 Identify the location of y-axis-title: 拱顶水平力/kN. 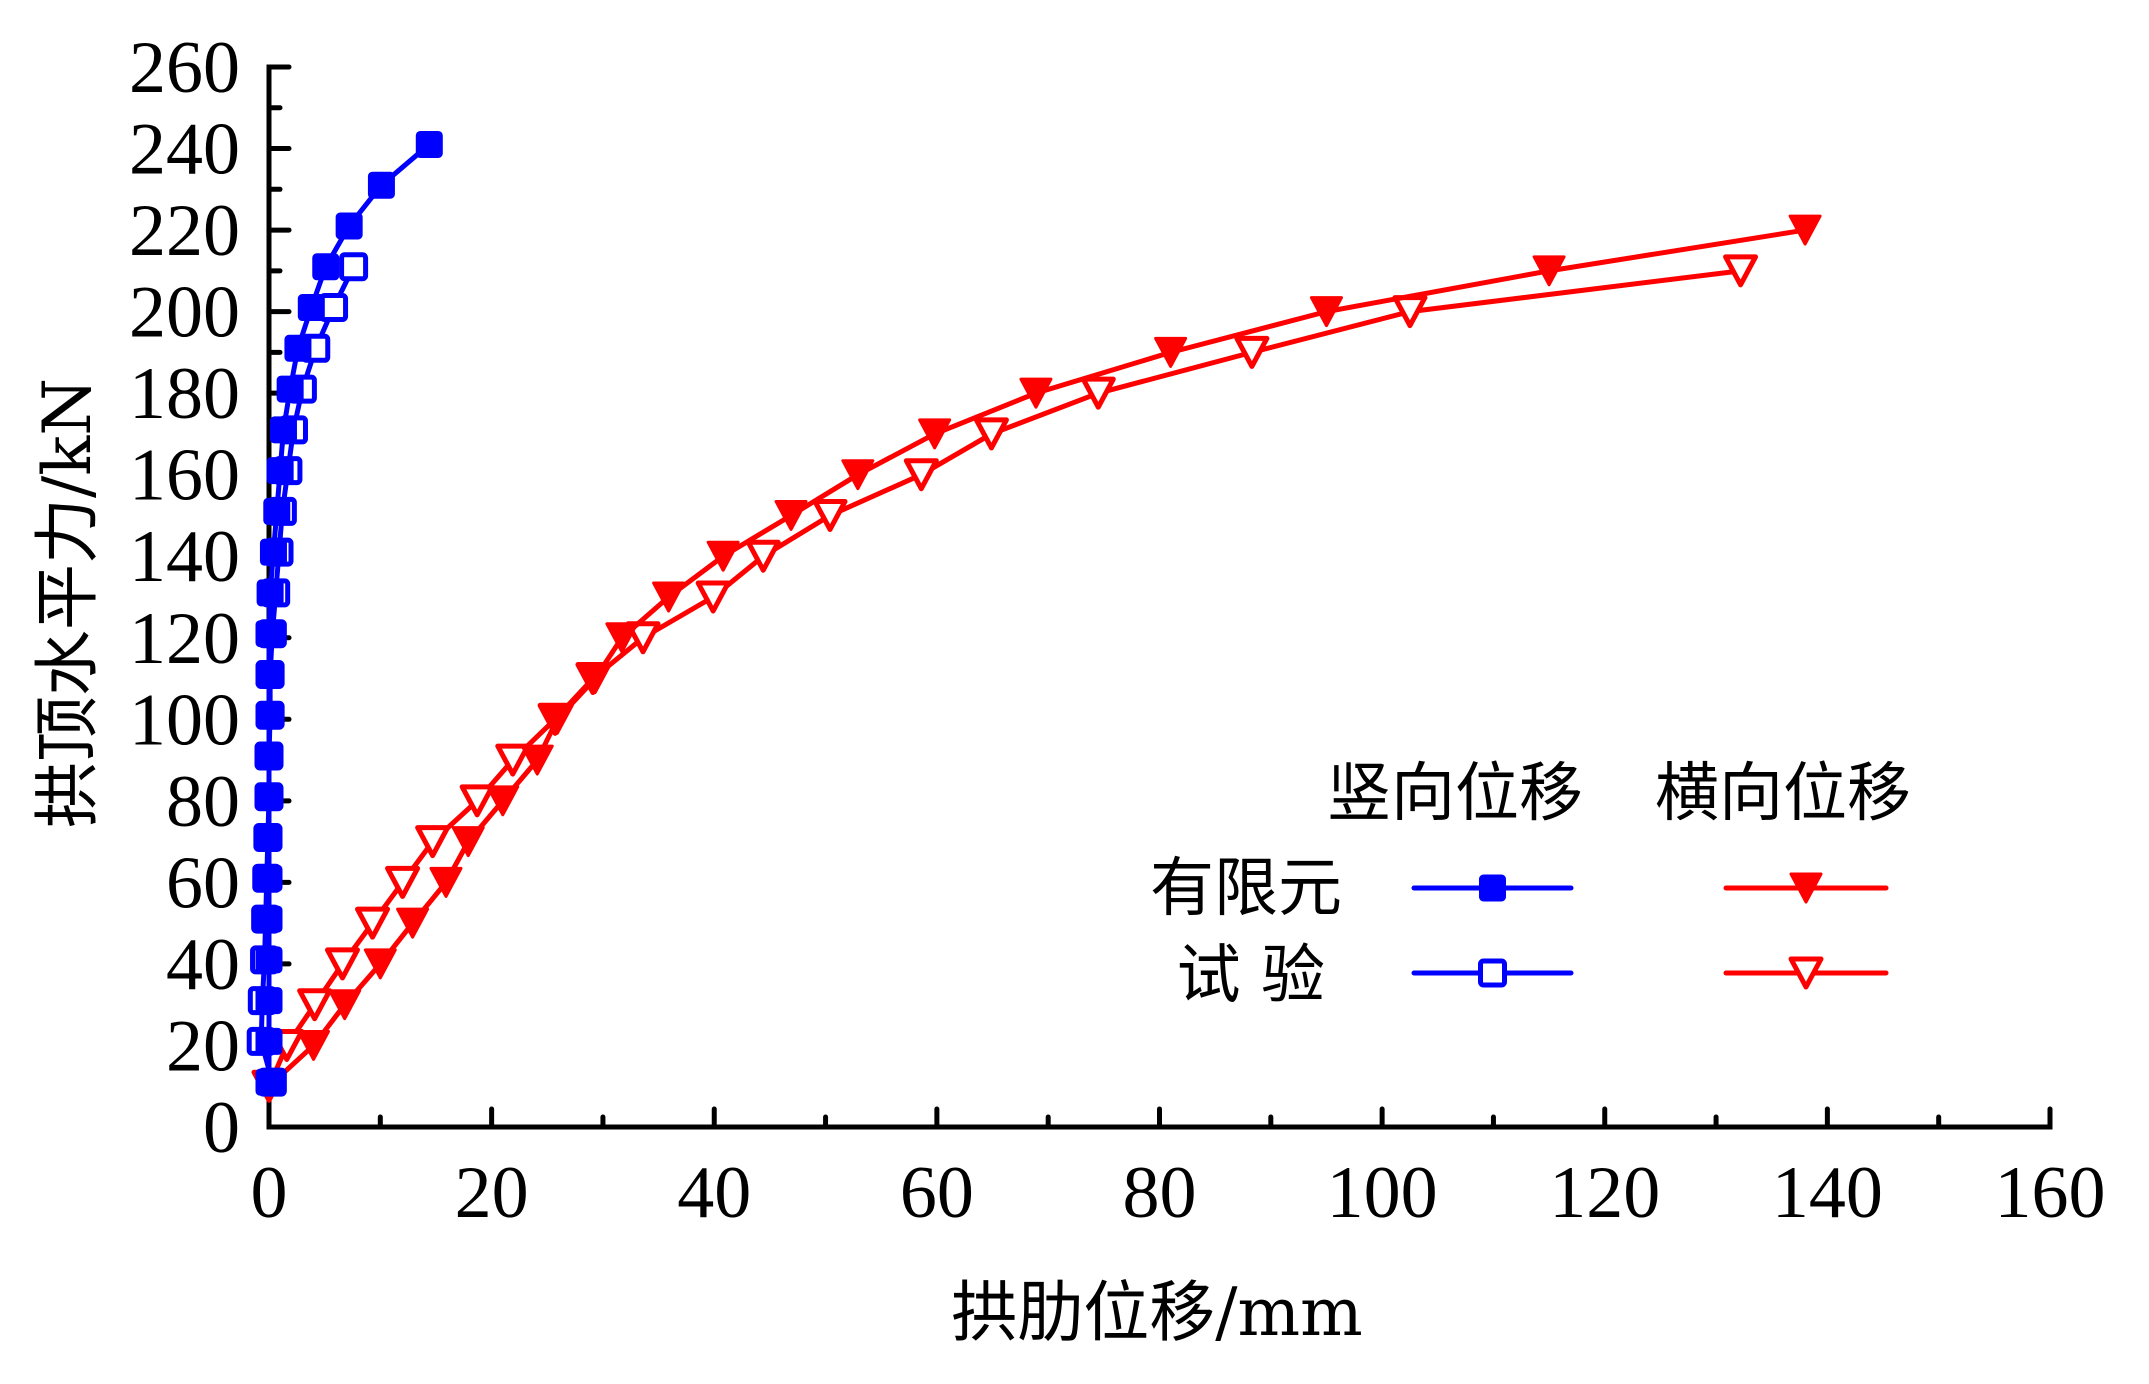
(67, 603).